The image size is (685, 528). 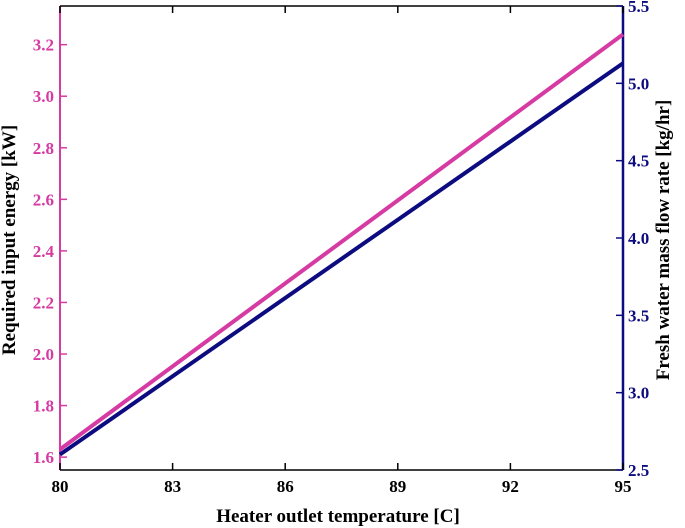 I want to click on right-y-tick-label: 2.5, so click(x=638, y=470).